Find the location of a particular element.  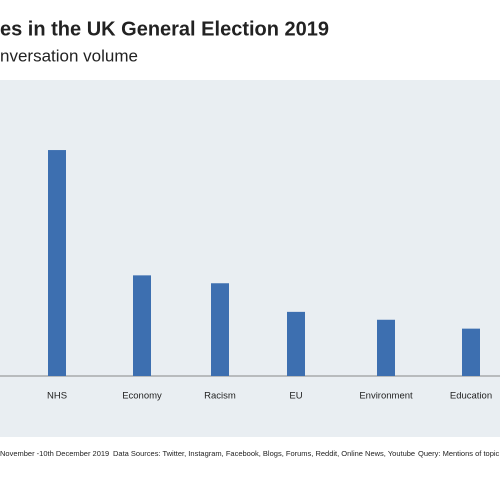

footer-query: Query: Mentions of topic is located at coordinates (459, 453).